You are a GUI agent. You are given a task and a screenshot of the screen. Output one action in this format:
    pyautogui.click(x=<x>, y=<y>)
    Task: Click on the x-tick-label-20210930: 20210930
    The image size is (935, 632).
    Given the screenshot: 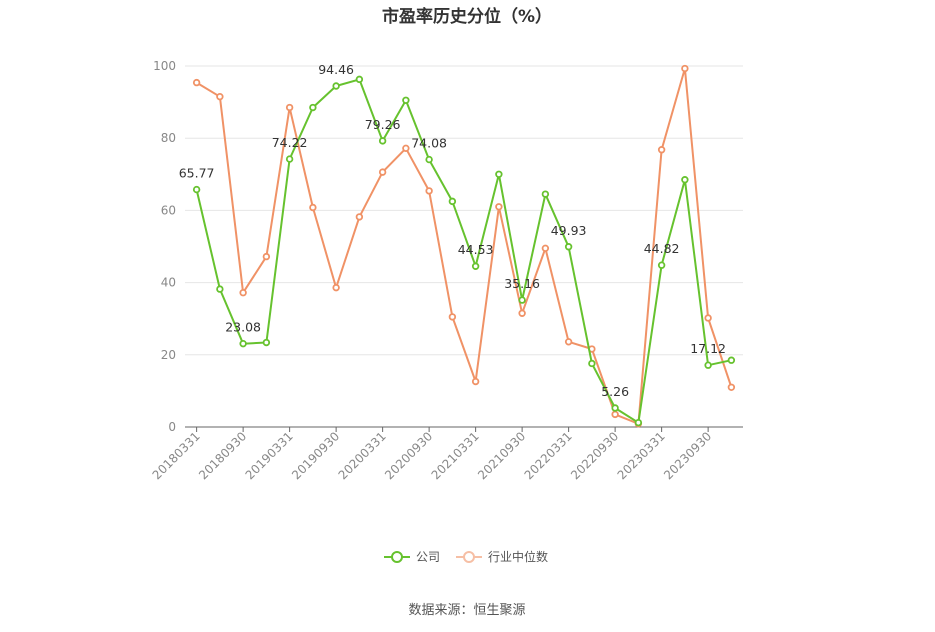 What is the action you would take?
    pyautogui.click(x=501, y=455)
    